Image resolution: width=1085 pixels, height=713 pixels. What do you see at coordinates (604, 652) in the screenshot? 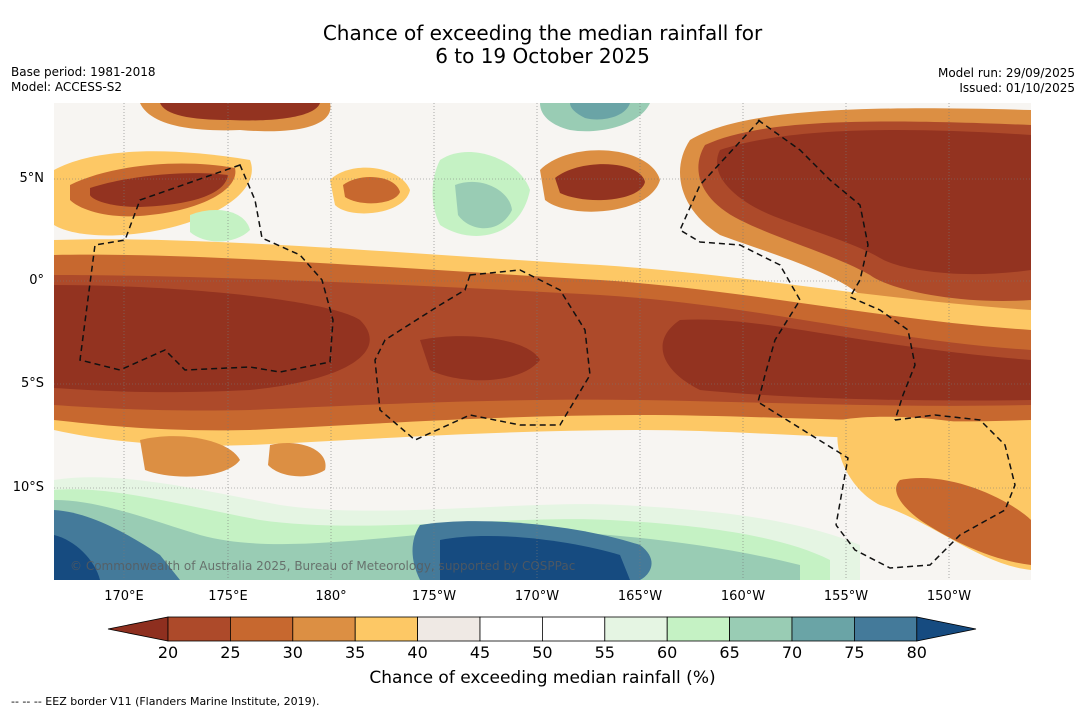
I see `colorbar-tick-label: 55` at bounding box center [604, 652].